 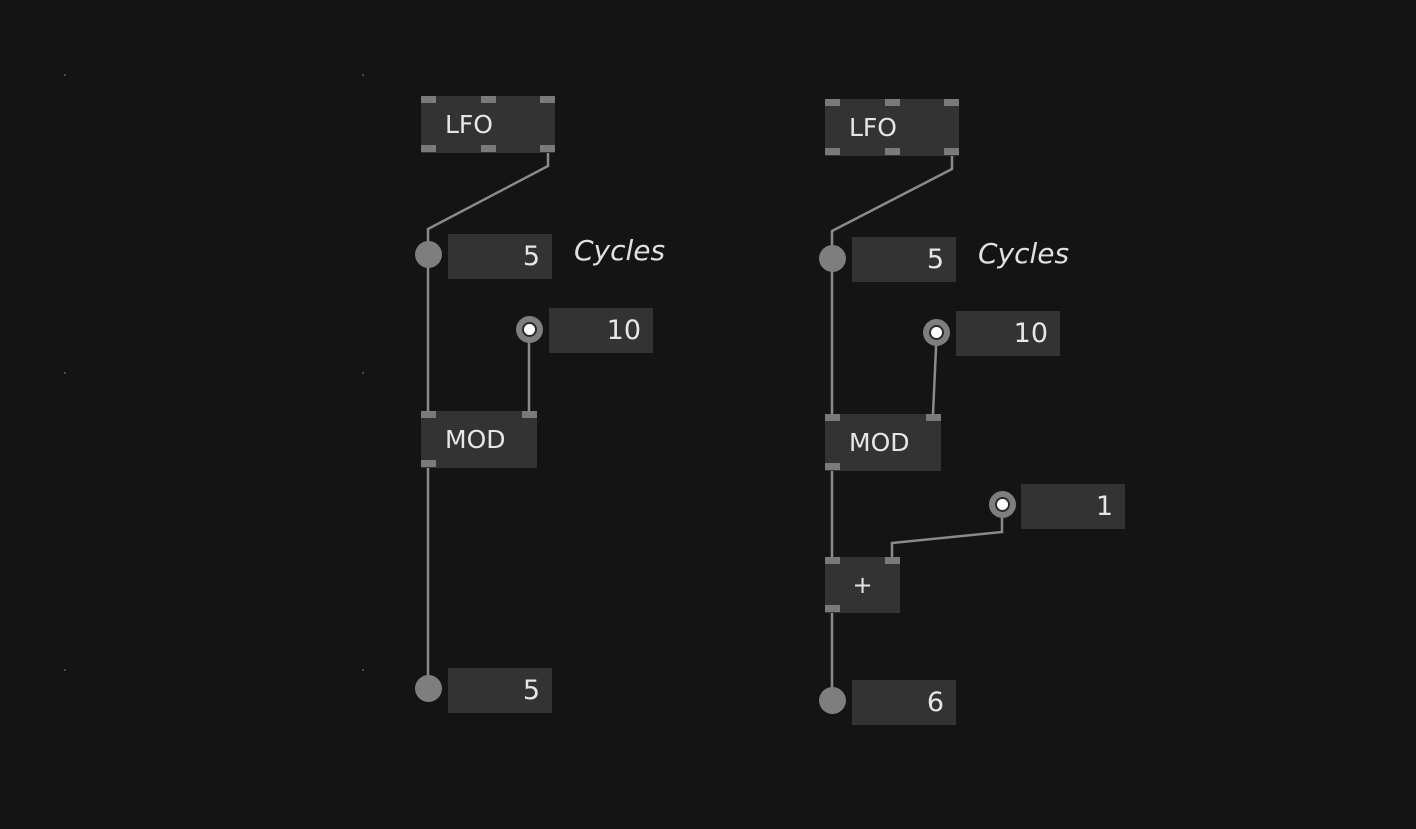 I want to click on link-lfo-to-cycles-right, so click(x=892, y=206).